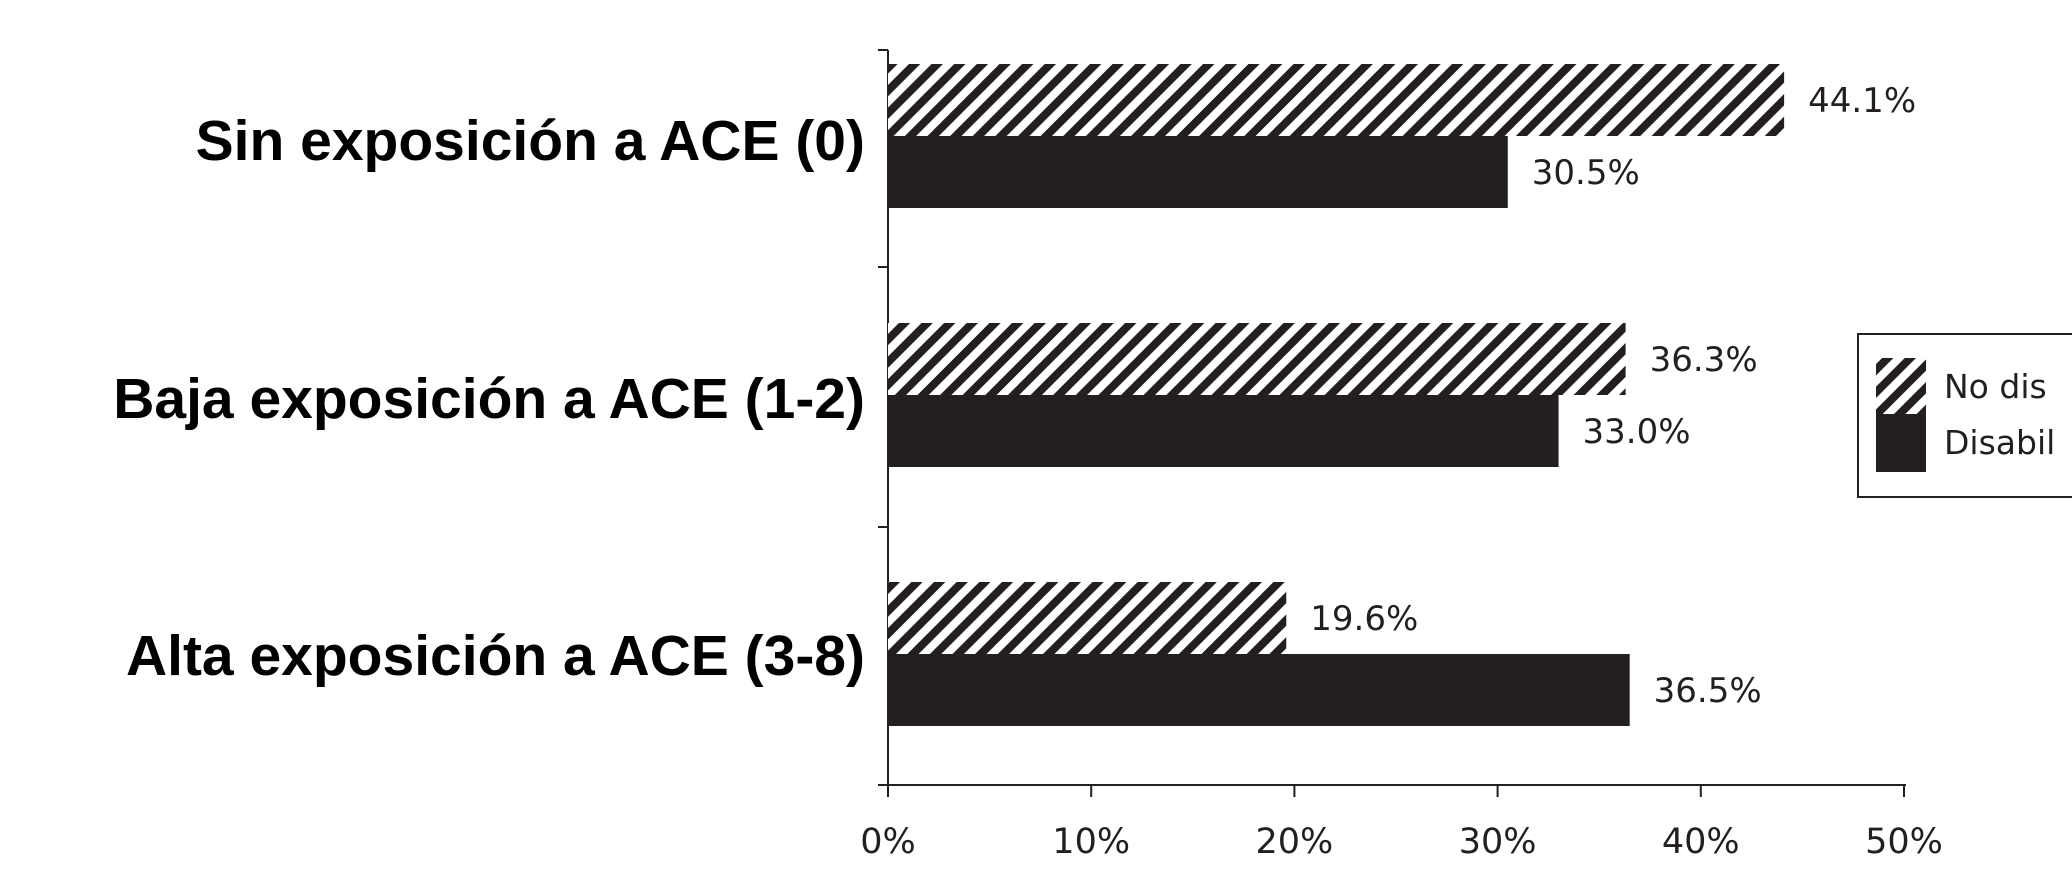  What do you see at coordinates (1999, 442) in the screenshot?
I see `legend-label: Disabil` at bounding box center [1999, 442].